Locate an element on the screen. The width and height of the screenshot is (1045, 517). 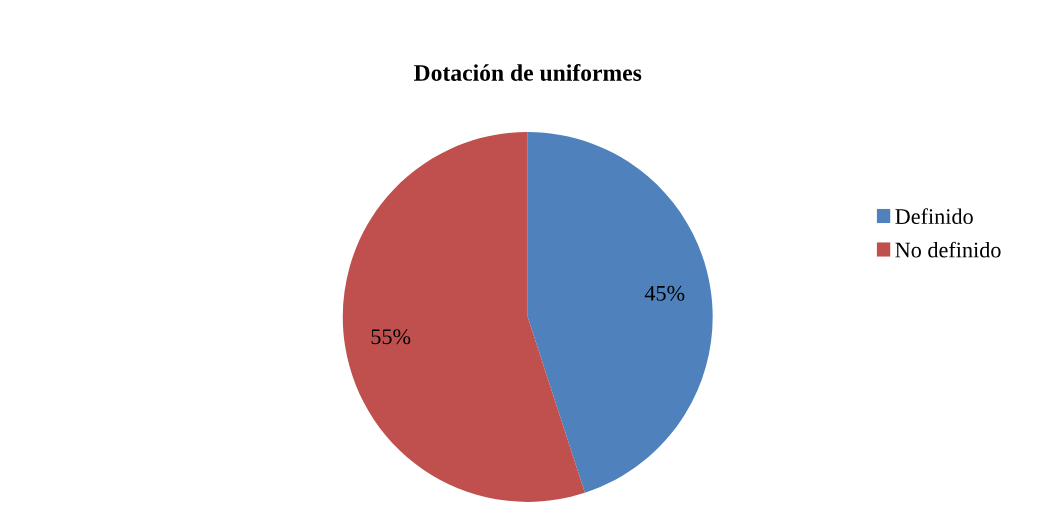
legend-label: No definido is located at coordinates (948, 249).